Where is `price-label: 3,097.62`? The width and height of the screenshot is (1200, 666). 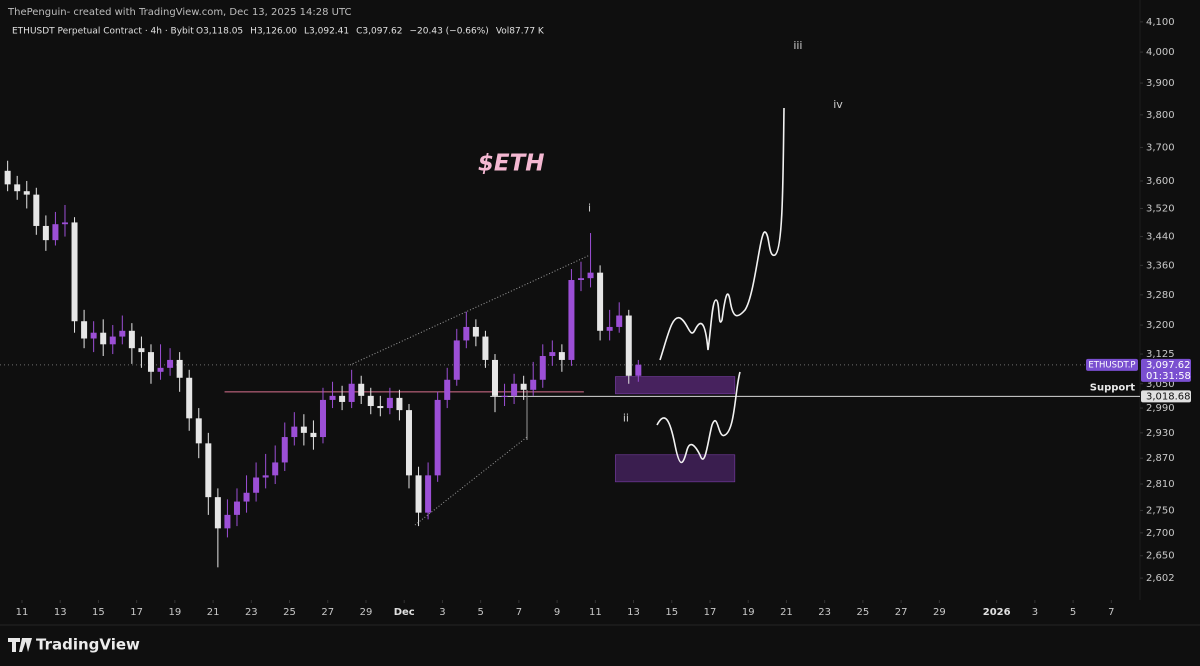
price-label: 3,097.62 is located at coordinates (1168, 365).